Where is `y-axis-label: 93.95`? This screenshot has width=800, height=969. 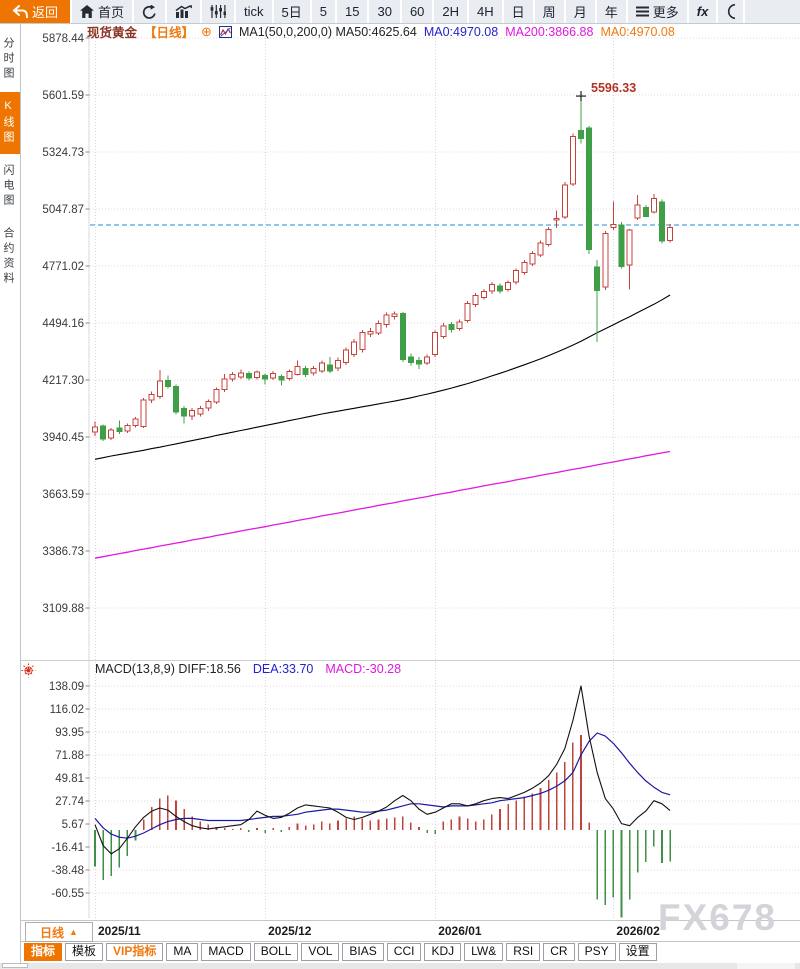
y-axis-label: 93.95 is located at coordinates (69, 733).